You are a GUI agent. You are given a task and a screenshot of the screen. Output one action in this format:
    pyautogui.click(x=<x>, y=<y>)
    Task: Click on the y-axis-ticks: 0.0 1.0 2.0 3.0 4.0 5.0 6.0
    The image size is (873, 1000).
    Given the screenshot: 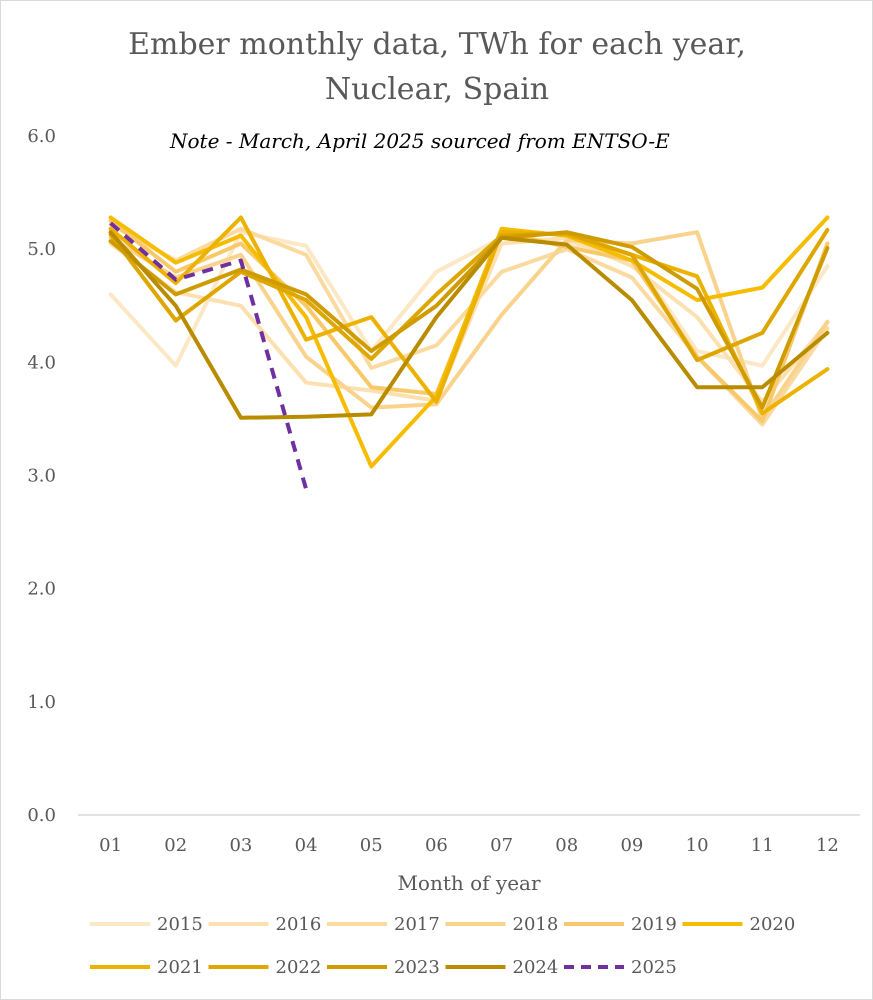 What is the action you would take?
    pyautogui.click(x=41, y=476)
    